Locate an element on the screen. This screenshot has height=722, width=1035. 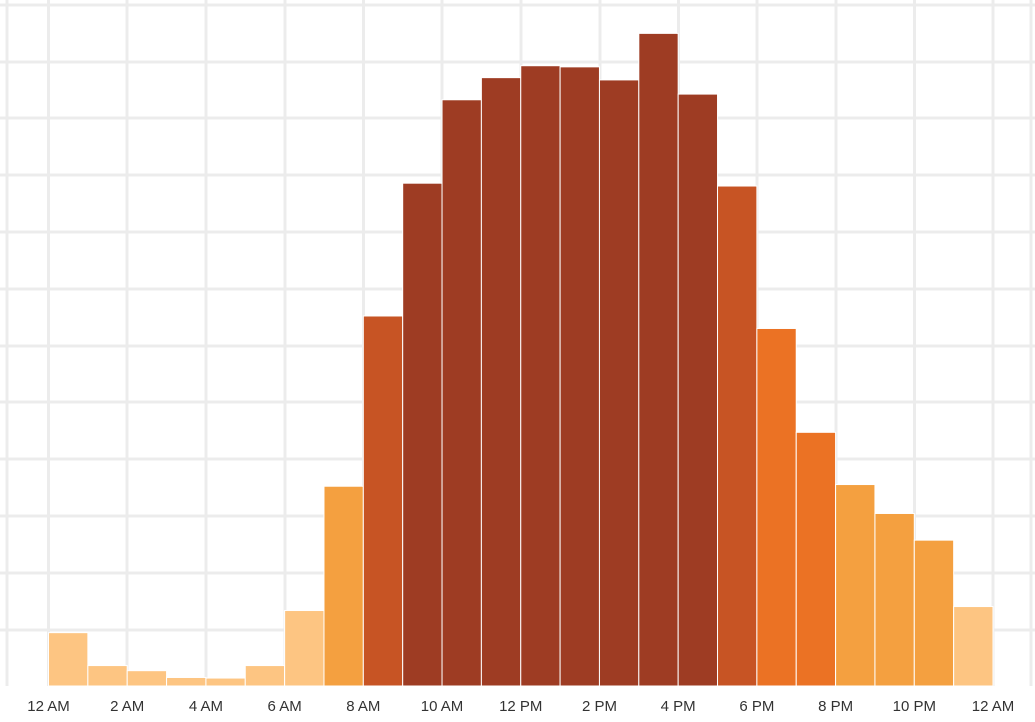
x-tick-label: 12 PM is located at coordinates (520, 706).